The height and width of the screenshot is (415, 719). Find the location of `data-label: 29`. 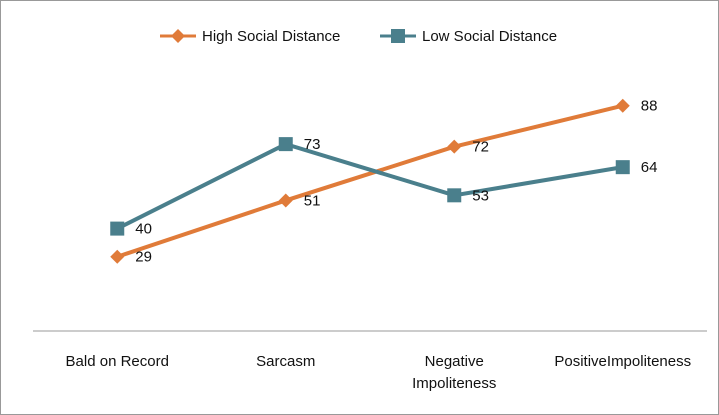

data-label: 29 is located at coordinates (143, 257).